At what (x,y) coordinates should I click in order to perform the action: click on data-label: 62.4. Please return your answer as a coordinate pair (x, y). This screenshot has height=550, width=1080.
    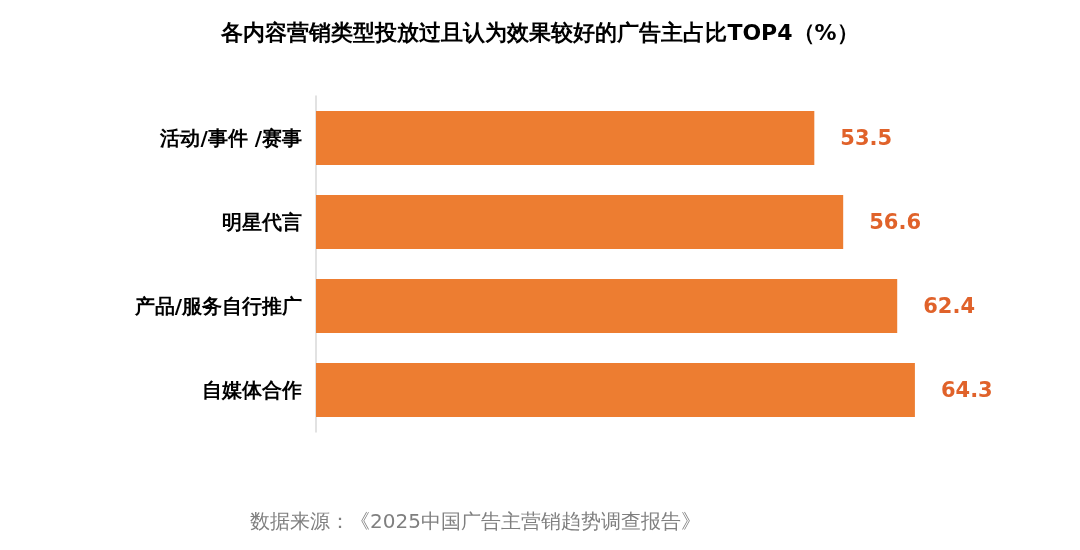
    Looking at the image, I should click on (949, 306).